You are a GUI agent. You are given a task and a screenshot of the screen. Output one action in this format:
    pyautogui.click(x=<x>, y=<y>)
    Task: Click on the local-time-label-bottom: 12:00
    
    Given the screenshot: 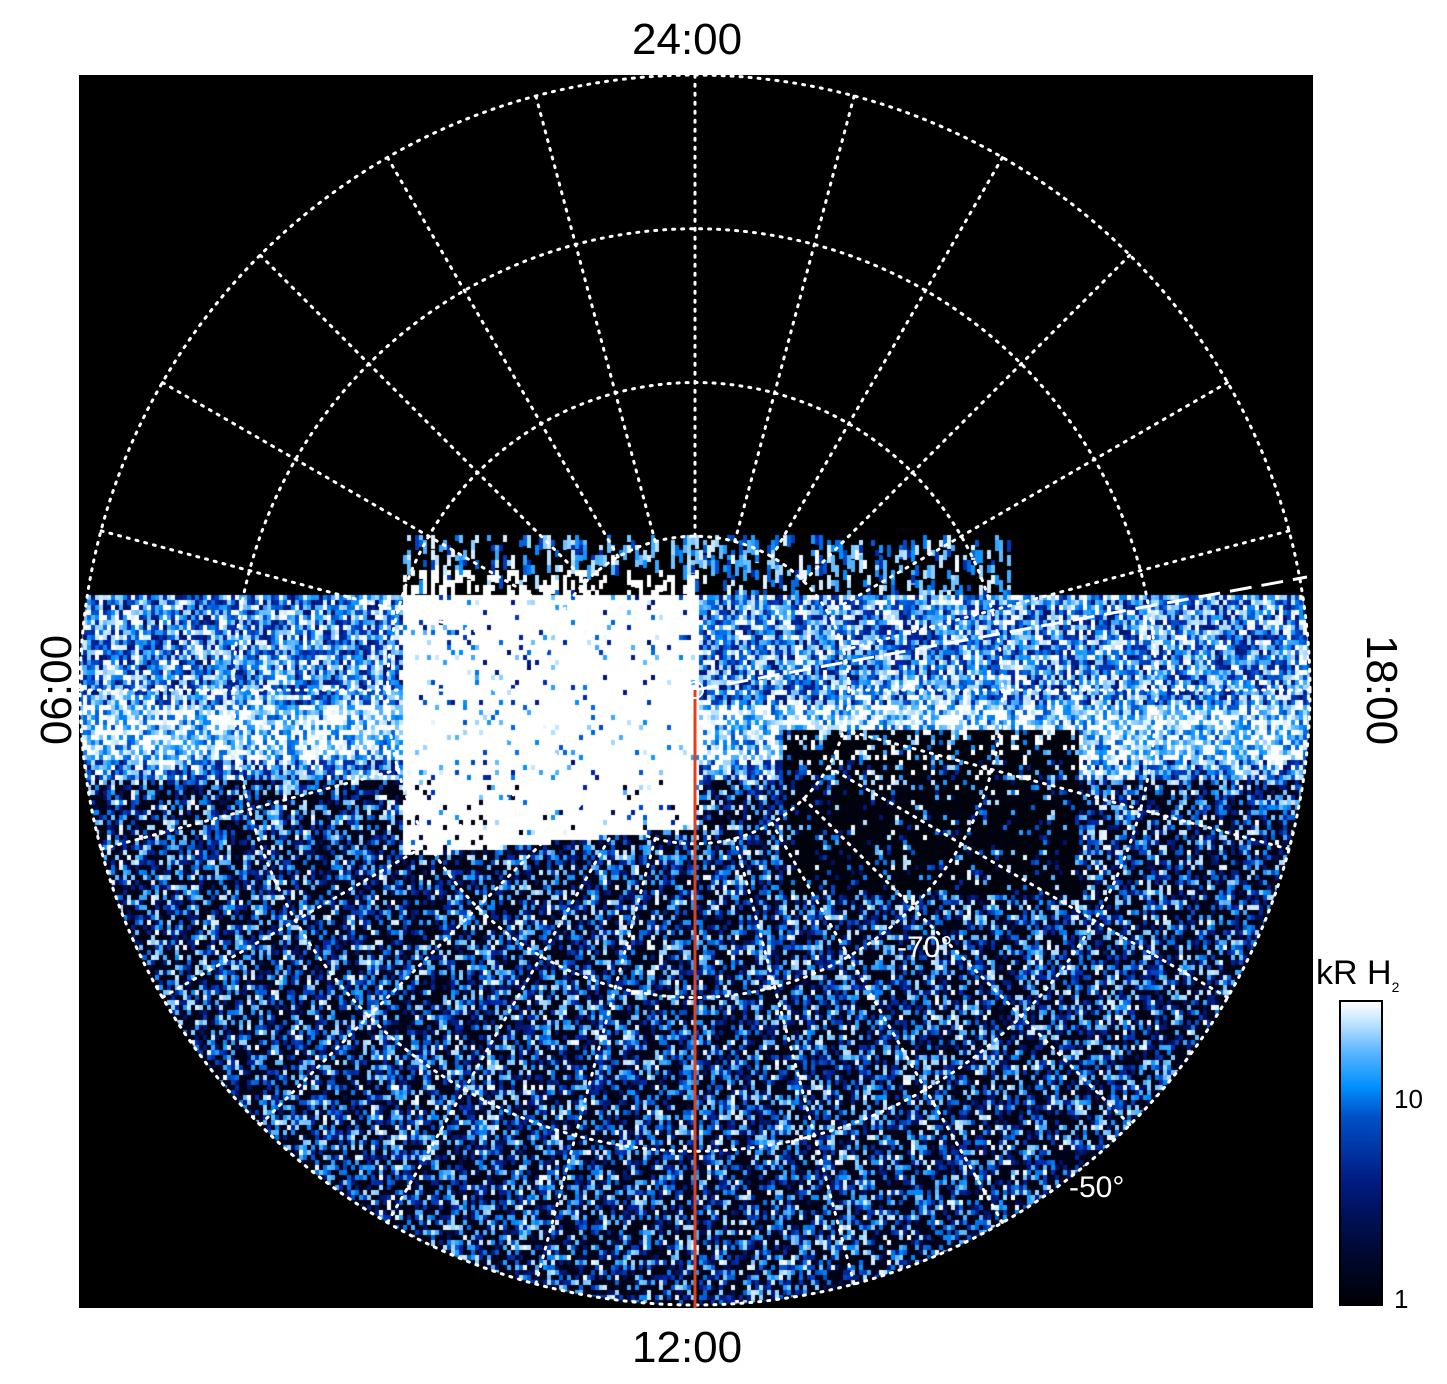 What is the action you would take?
    pyautogui.click(x=687, y=1347)
    